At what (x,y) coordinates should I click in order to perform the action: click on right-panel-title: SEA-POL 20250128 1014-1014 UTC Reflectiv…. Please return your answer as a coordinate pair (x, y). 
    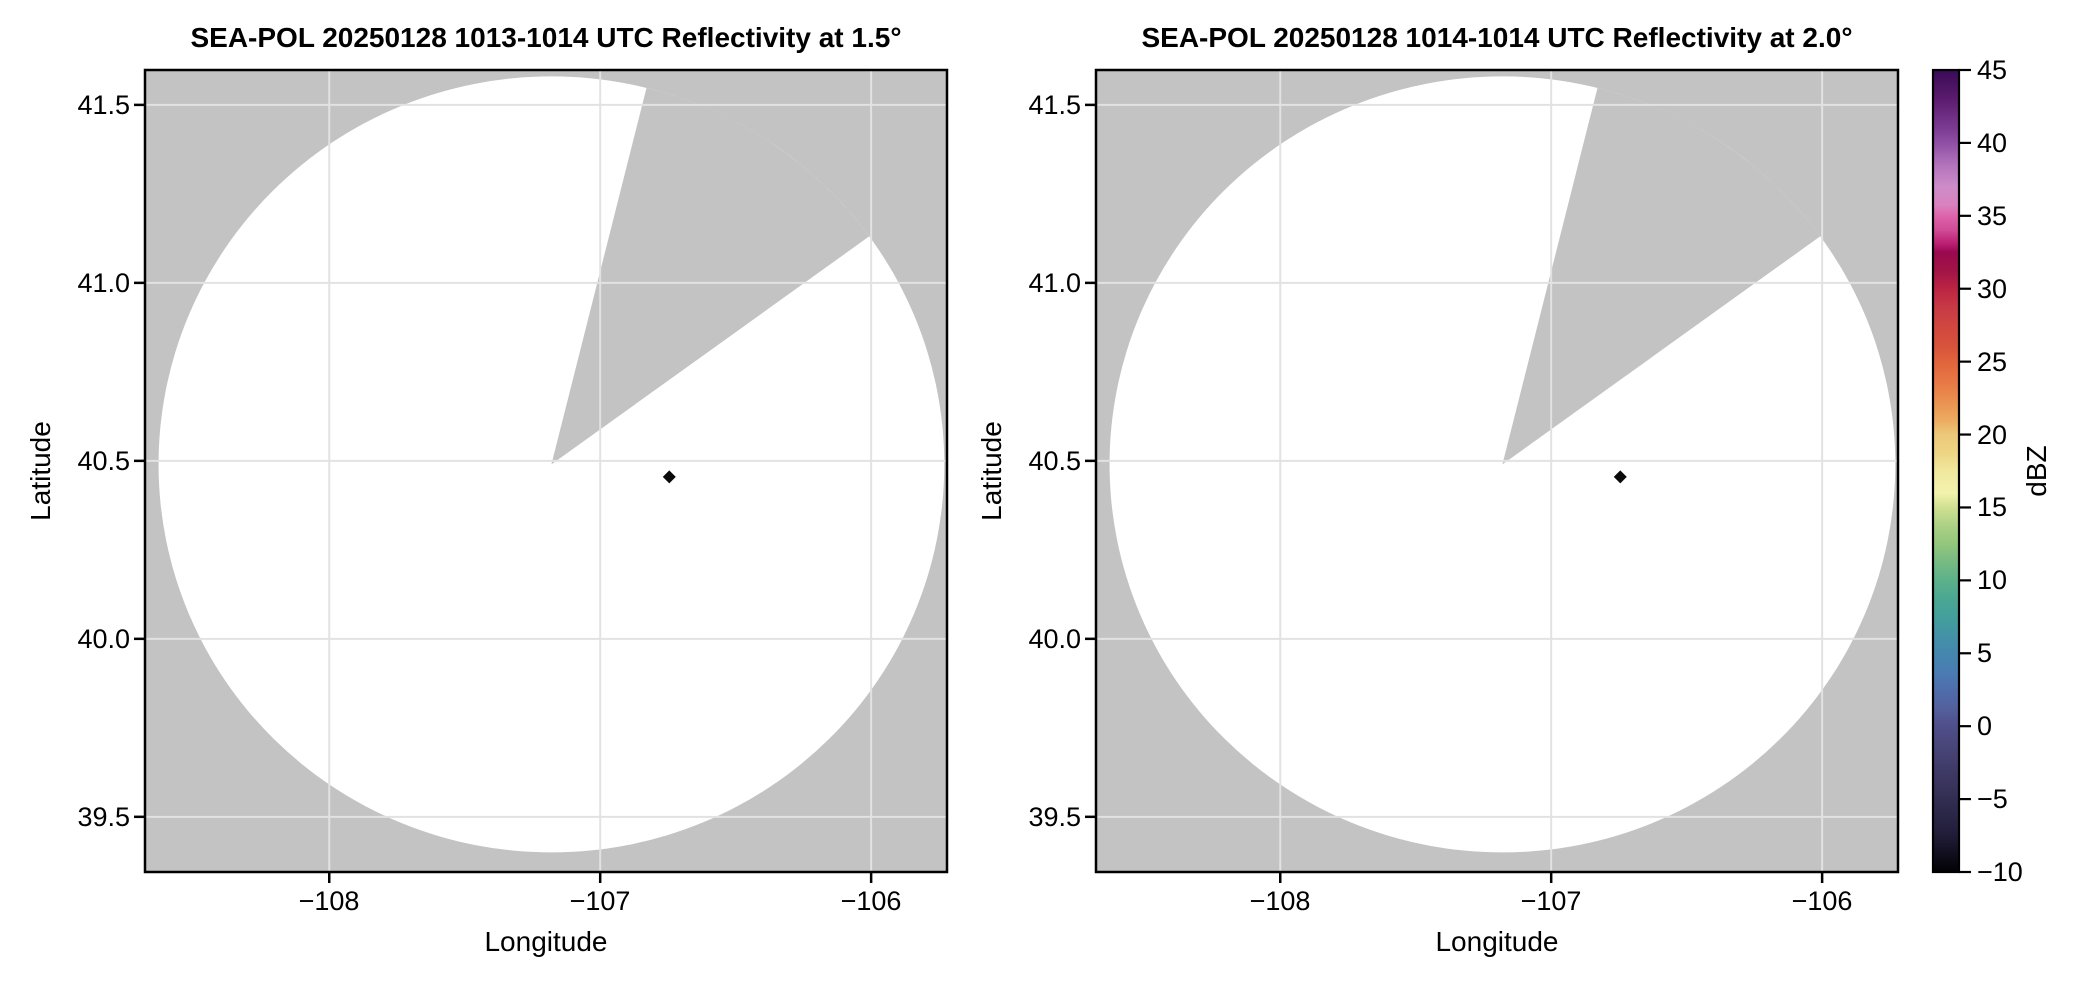
    Looking at the image, I should click on (1496, 37).